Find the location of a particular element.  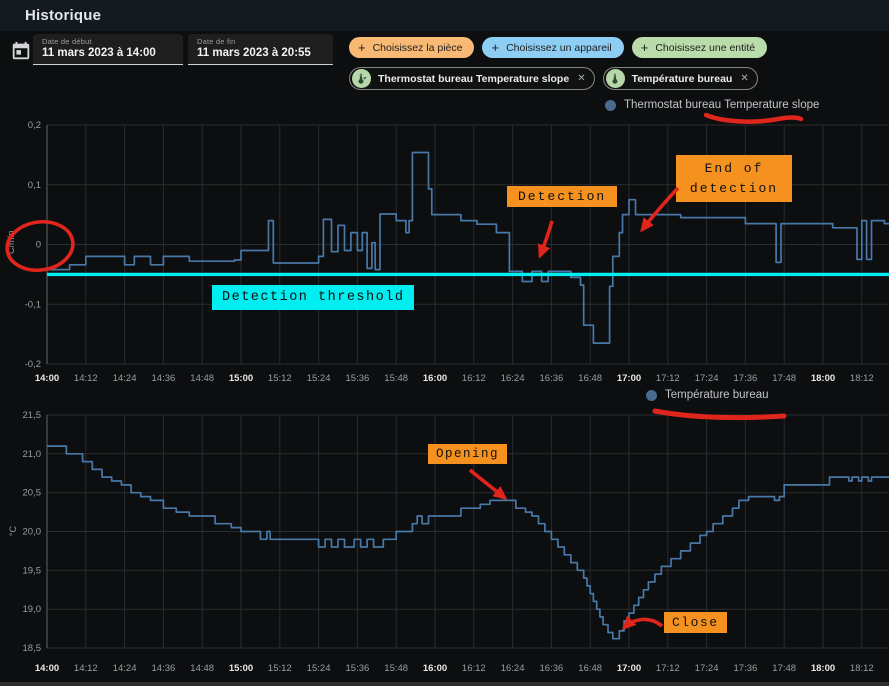

end-date-value: 11 mars 2023 à 20:55 is located at coordinates (254, 53).